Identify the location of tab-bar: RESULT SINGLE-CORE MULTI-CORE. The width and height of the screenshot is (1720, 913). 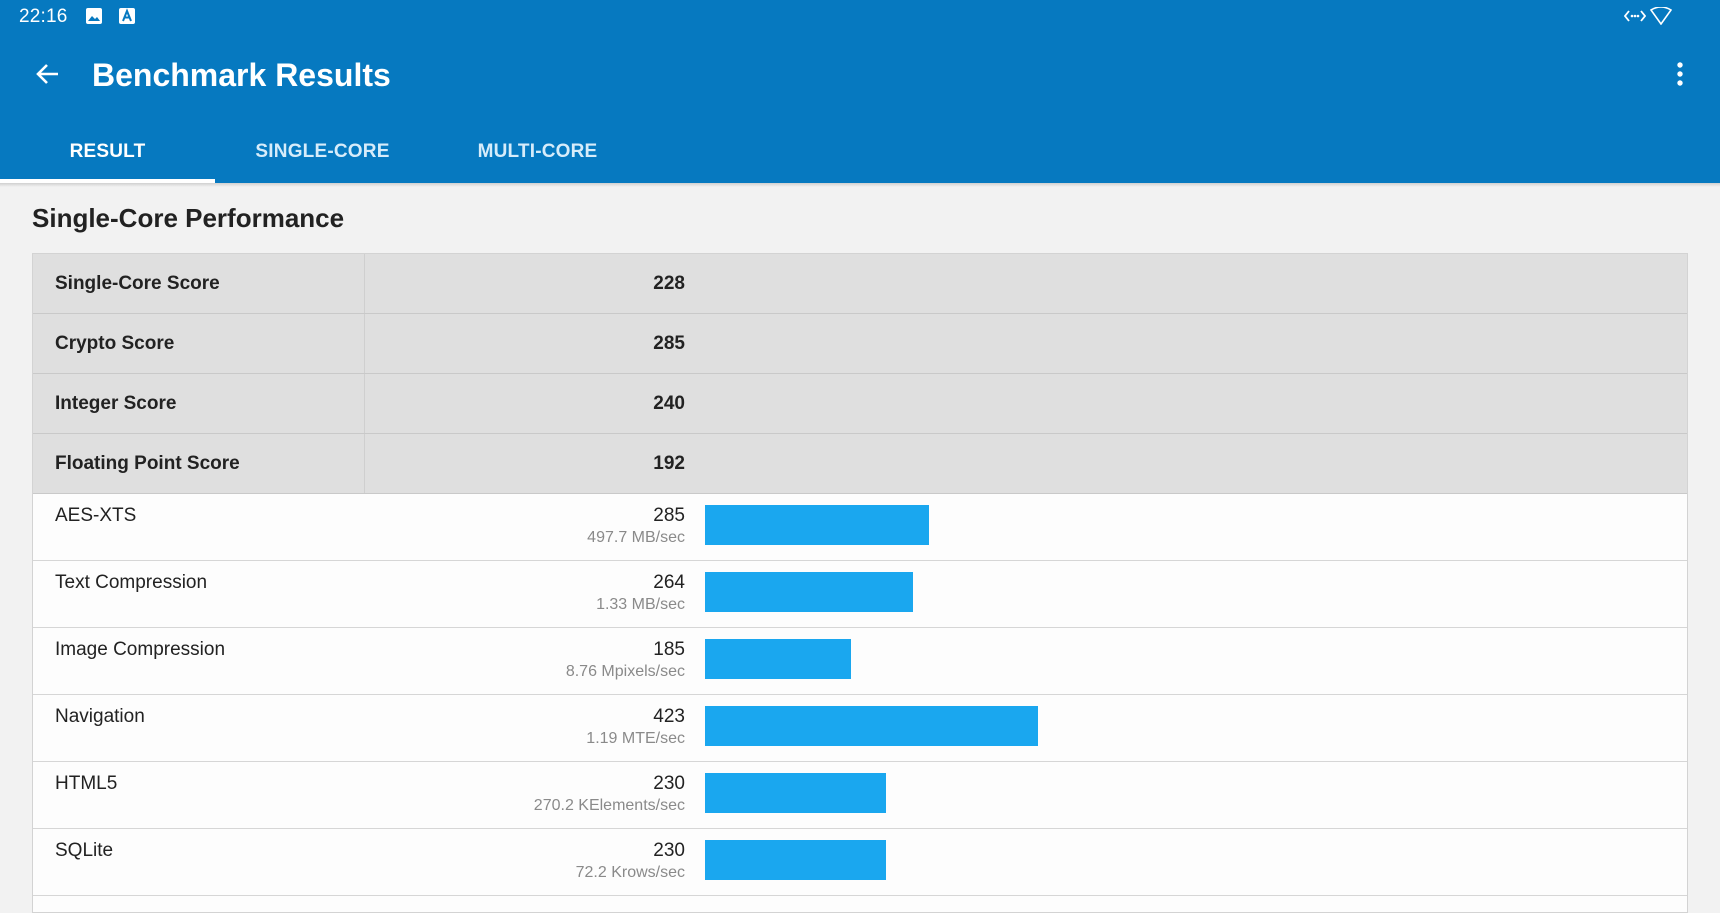
(322, 152).